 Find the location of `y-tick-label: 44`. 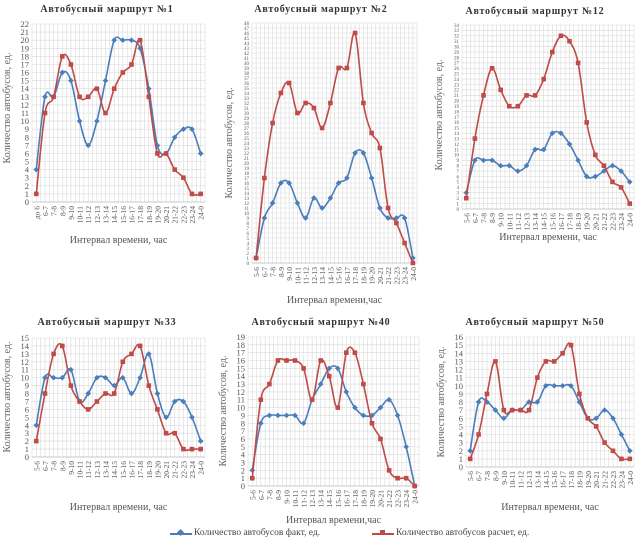

y-tick-label: 44 is located at coordinates (247, 44).